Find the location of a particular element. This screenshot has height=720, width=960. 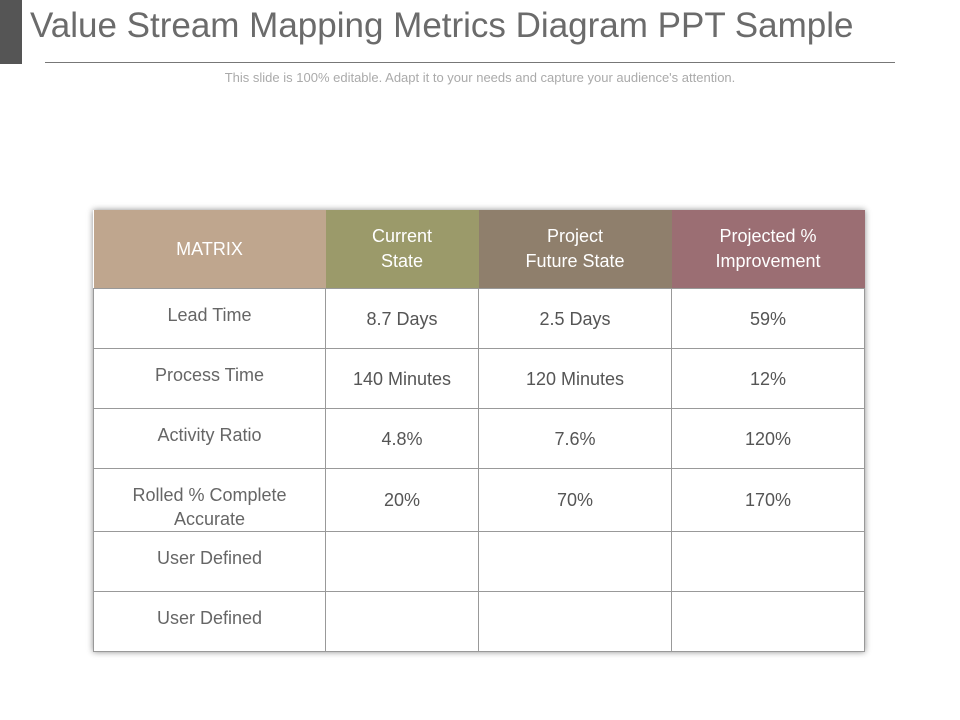

table-cell: 120% is located at coordinates (768, 438).